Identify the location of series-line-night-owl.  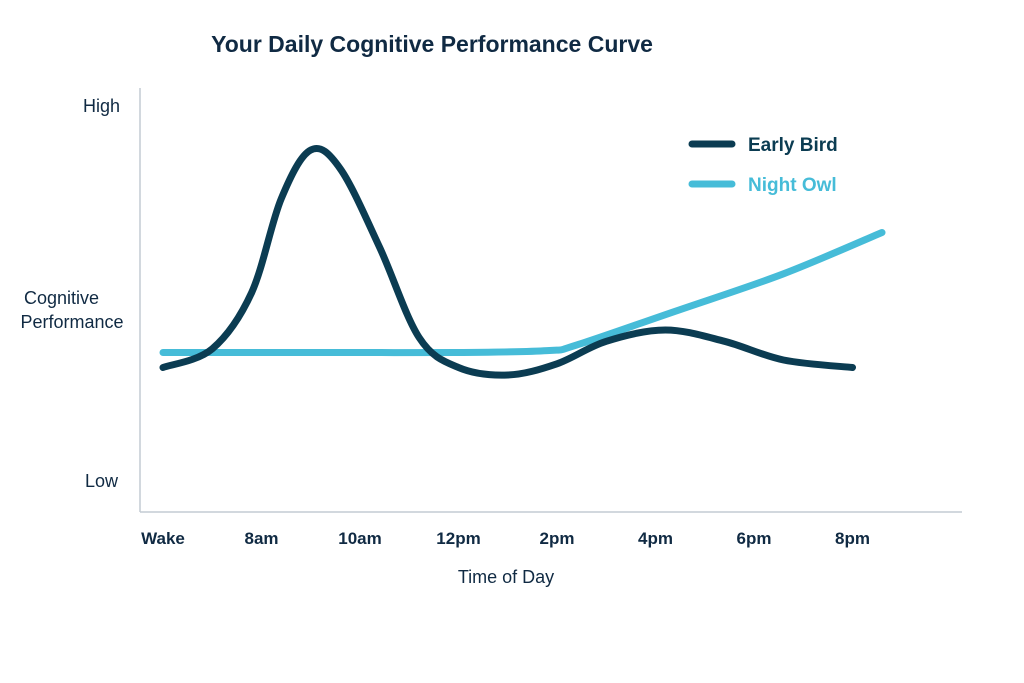
(522, 293).